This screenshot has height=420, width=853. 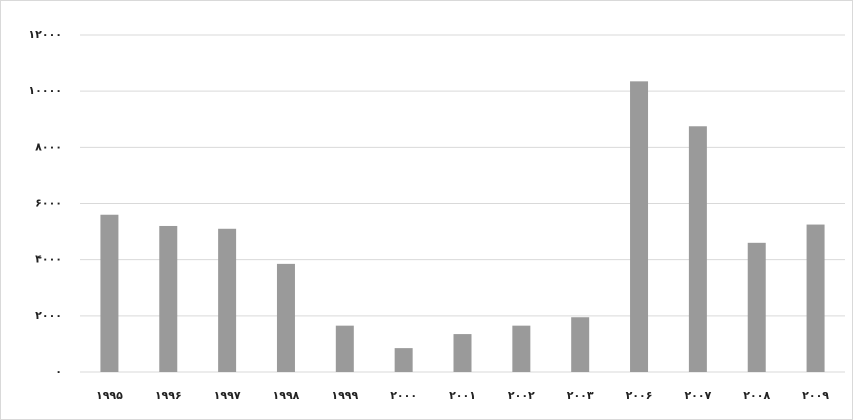 I want to click on x-tick-label: ۲۰۰۱, so click(x=462, y=395).